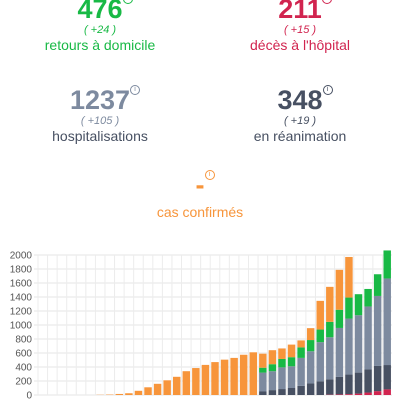  Describe the element at coordinates (23, 354) in the screenshot. I see `y-tick-label: 600` at that location.